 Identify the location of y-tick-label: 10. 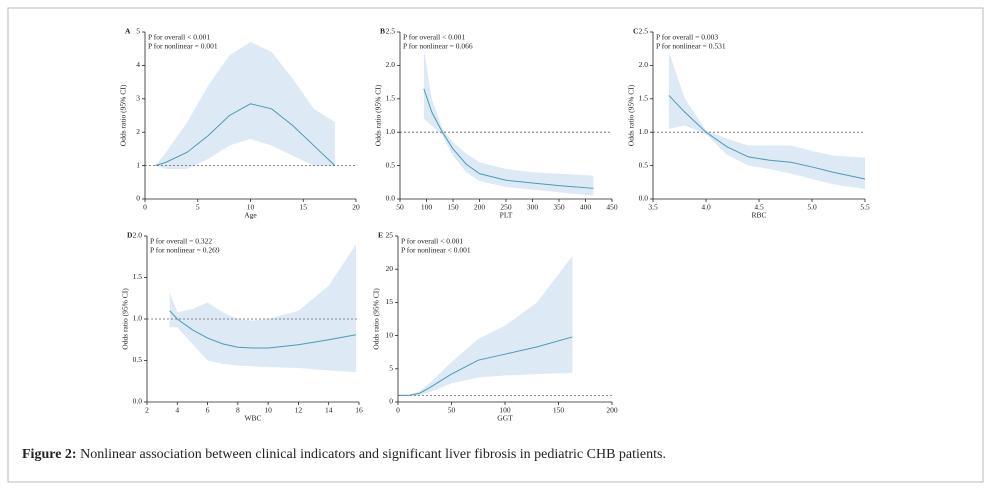
(390, 334).